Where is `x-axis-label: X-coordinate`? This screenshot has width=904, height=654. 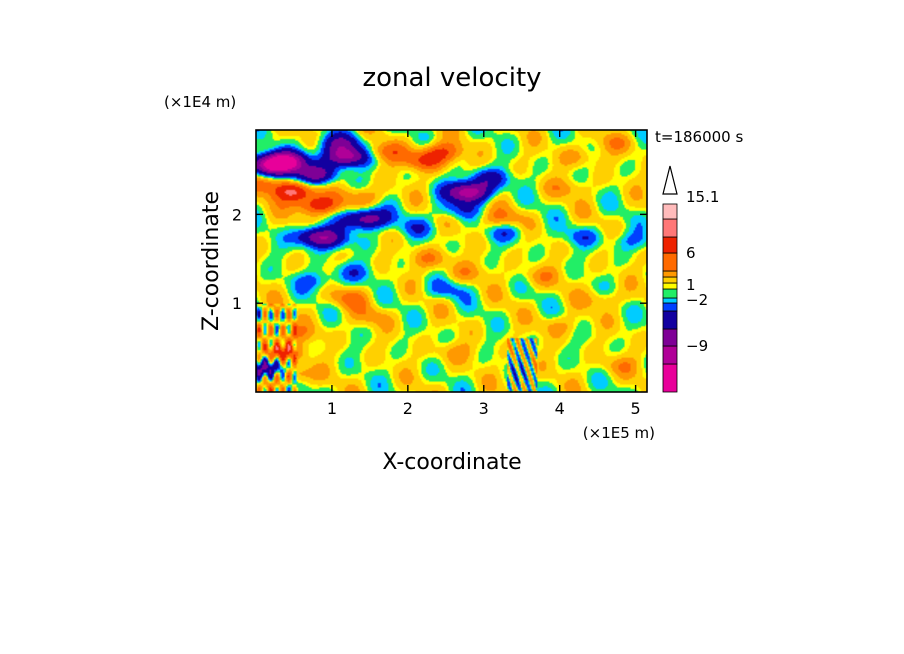 x-axis-label: X-coordinate is located at coordinates (451, 462).